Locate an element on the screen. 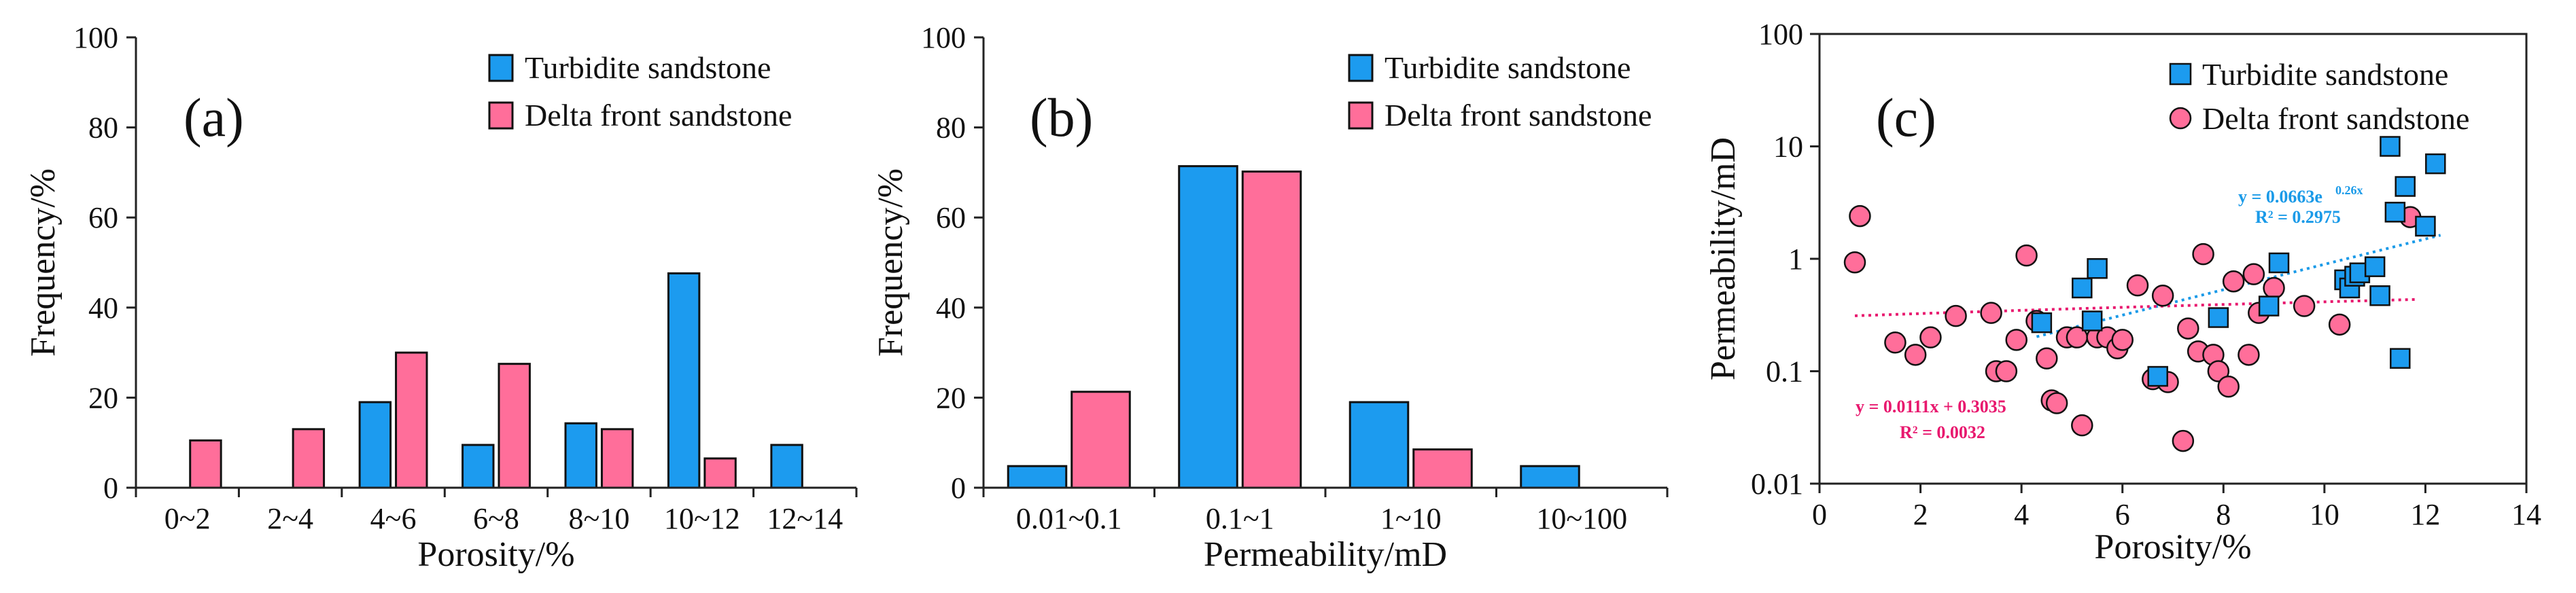 This screenshot has width=2576, height=593. panel-b-y-axis-title: Frequency/% is located at coordinates (890, 262).